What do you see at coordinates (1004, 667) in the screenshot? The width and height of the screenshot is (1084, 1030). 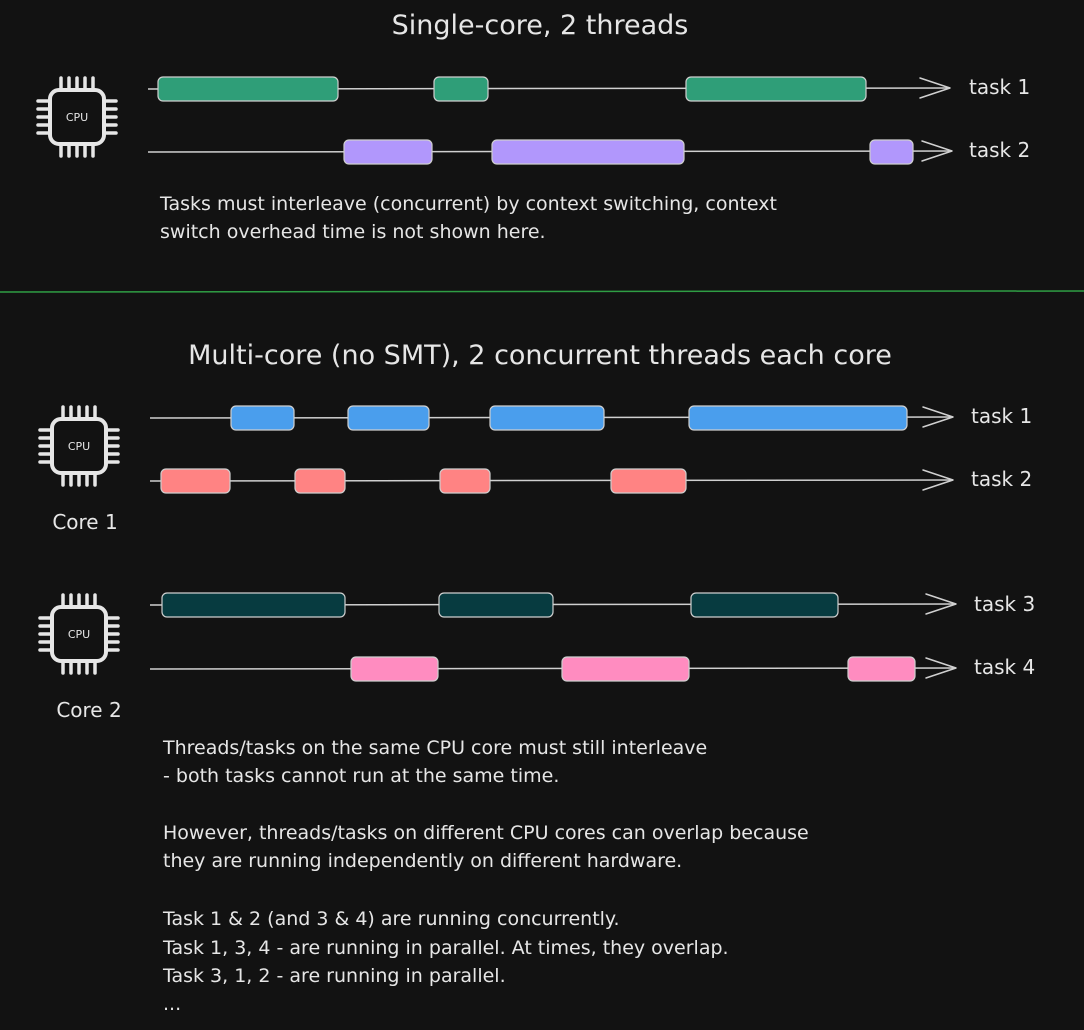 I see `task-label: task 4` at bounding box center [1004, 667].